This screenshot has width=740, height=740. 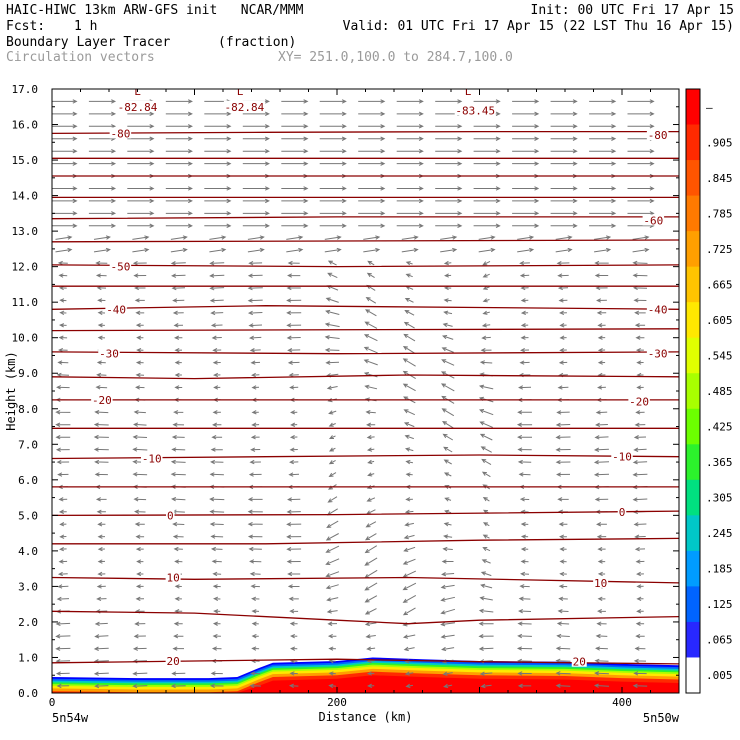 I want to click on contour-label: -82.84, so click(x=245, y=107).